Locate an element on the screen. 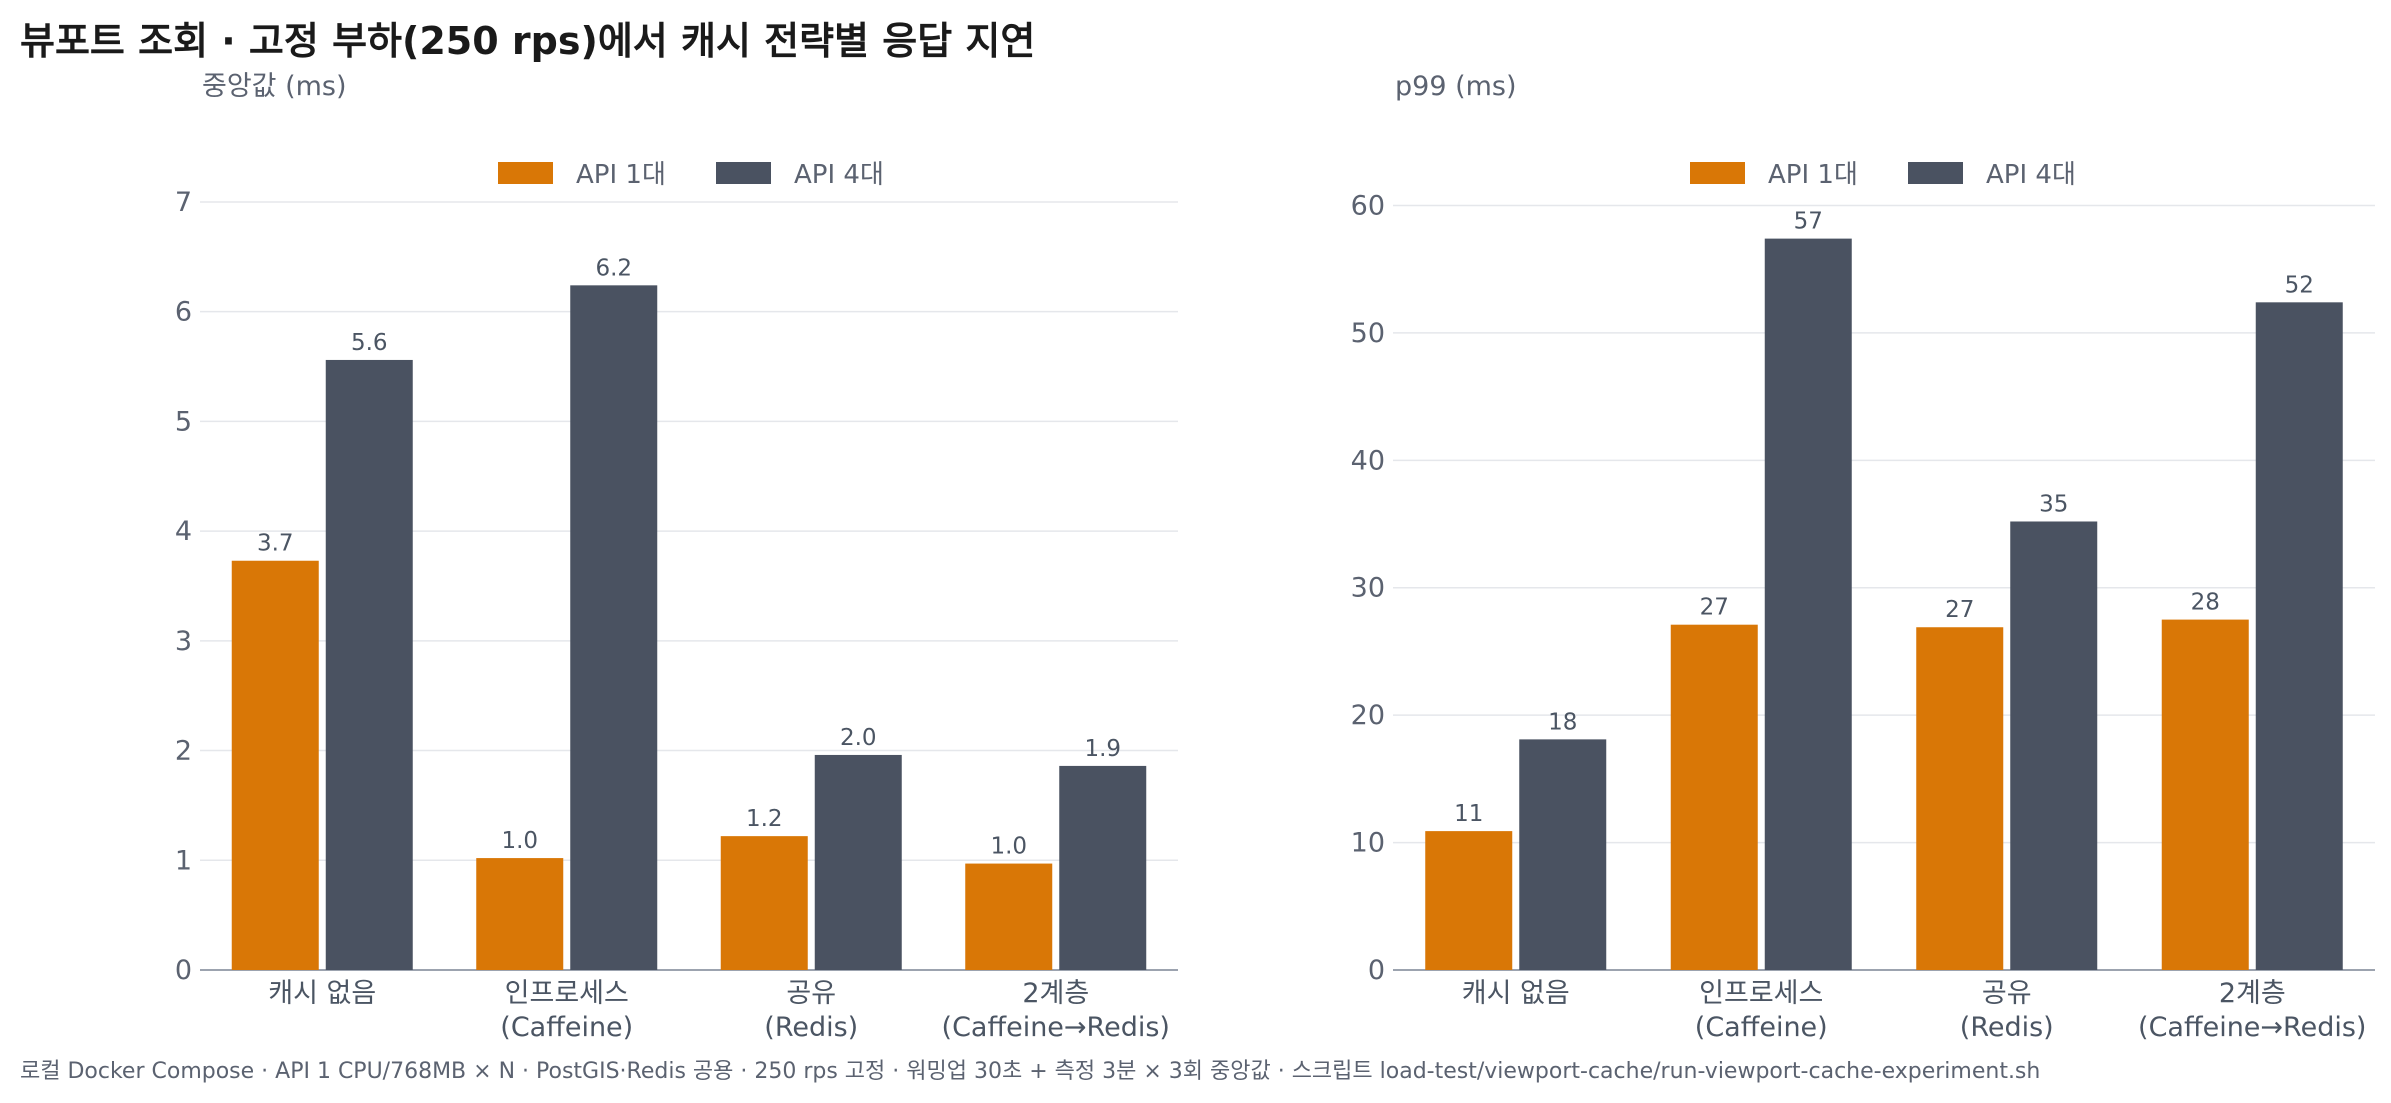 Image resolution: width=2391 pixels, height=1103 pixels. y-axis-title: p99 (ms) is located at coordinates (1456, 86).